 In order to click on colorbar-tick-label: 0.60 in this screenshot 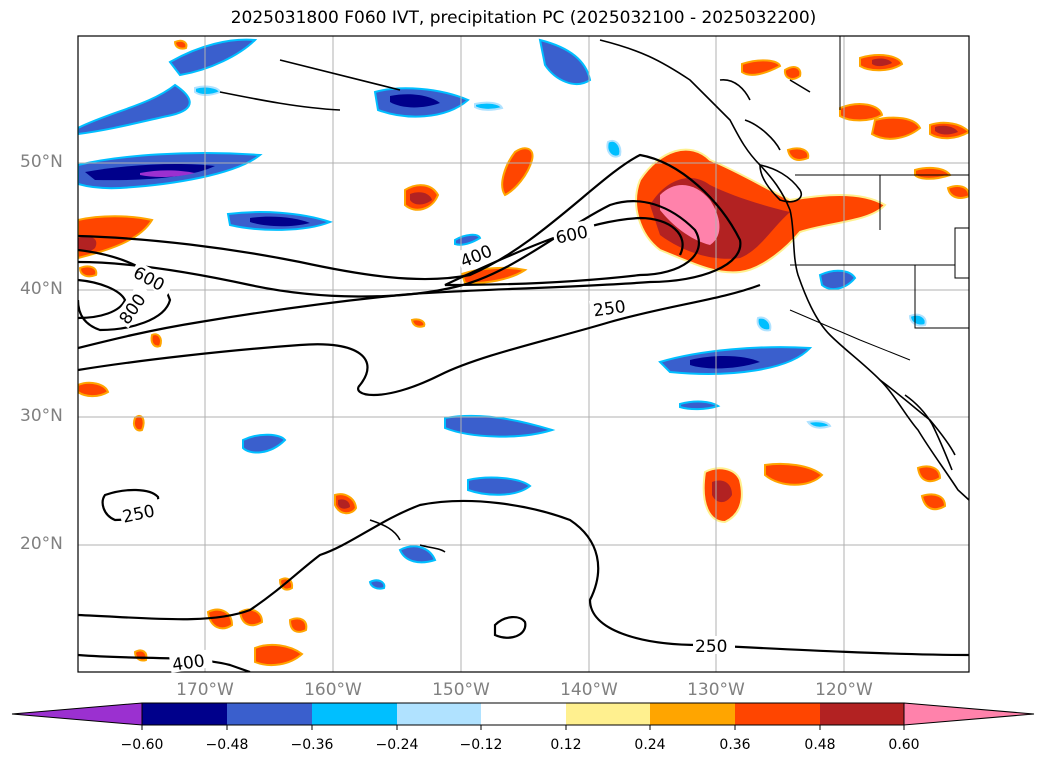, I will do `click(904, 745)`.